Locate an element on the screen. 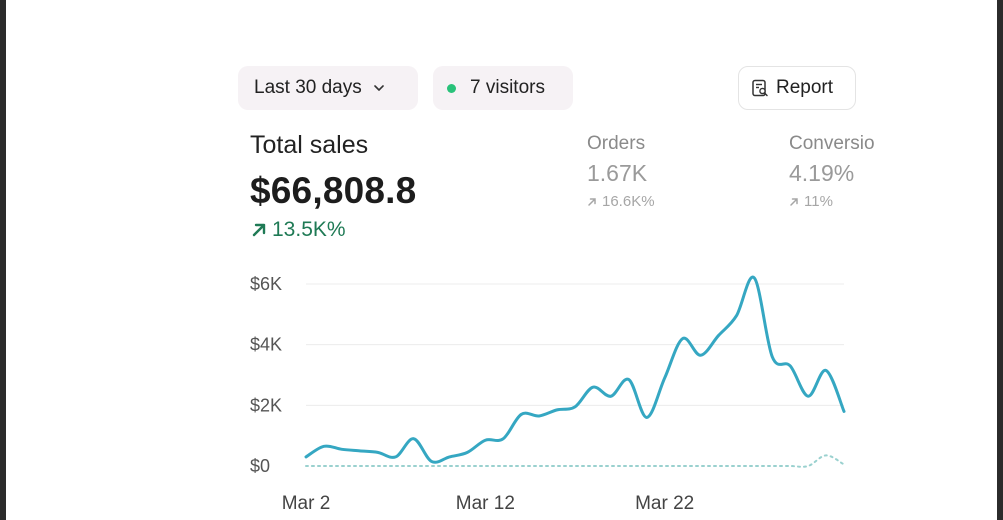  report-button: Report is located at coordinates (797, 88).